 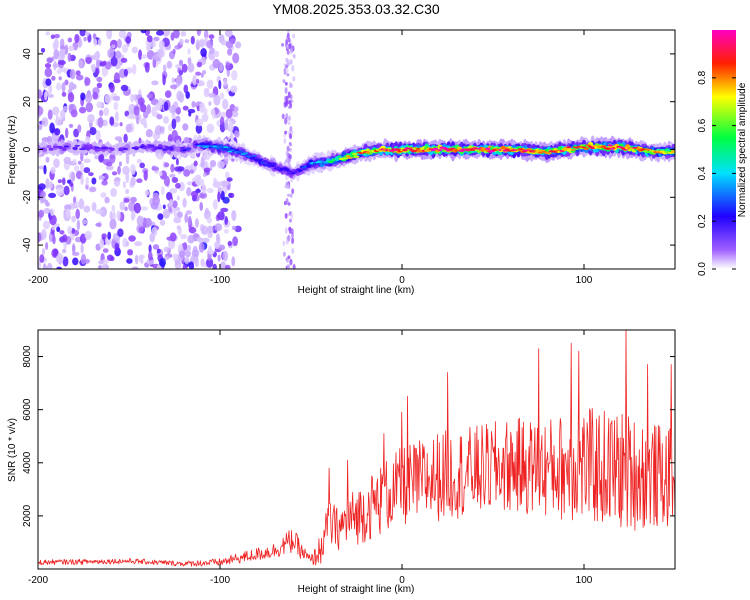 I want to click on figure-title: YM08.2025.353.03.32.C30, so click(x=356, y=9).